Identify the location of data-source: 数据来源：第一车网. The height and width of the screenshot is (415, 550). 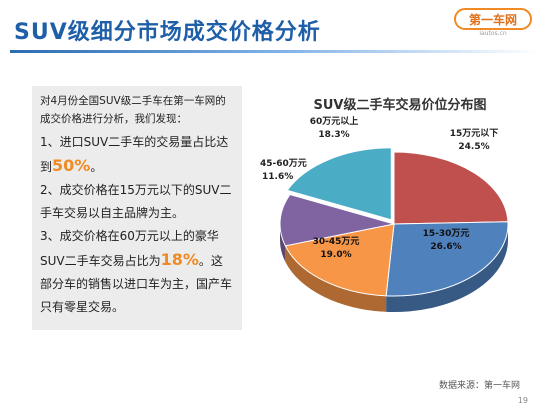
(479, 386).